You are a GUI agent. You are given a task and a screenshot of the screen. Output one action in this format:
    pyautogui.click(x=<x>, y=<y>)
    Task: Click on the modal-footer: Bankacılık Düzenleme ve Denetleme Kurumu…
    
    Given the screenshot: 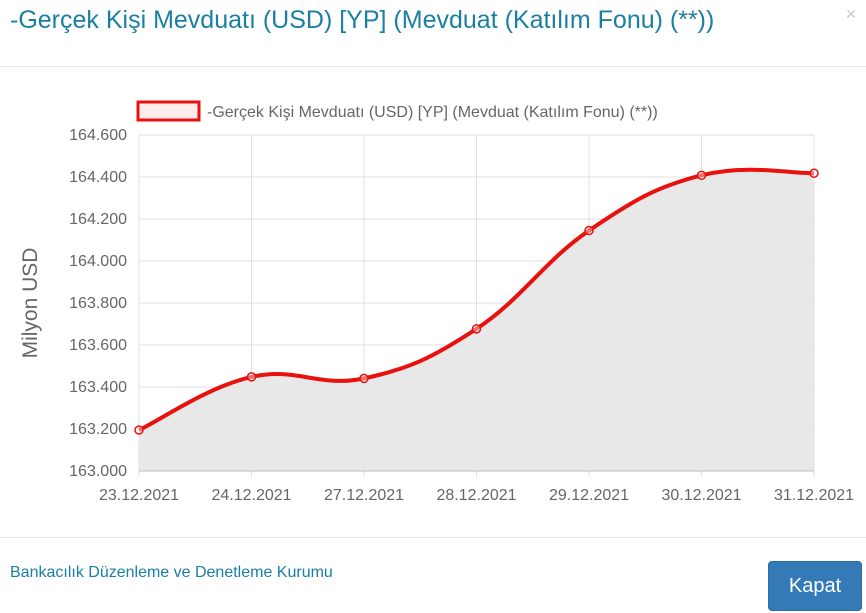 What is the action you would take?
    pyautogui.click(x=433, y=575)
    